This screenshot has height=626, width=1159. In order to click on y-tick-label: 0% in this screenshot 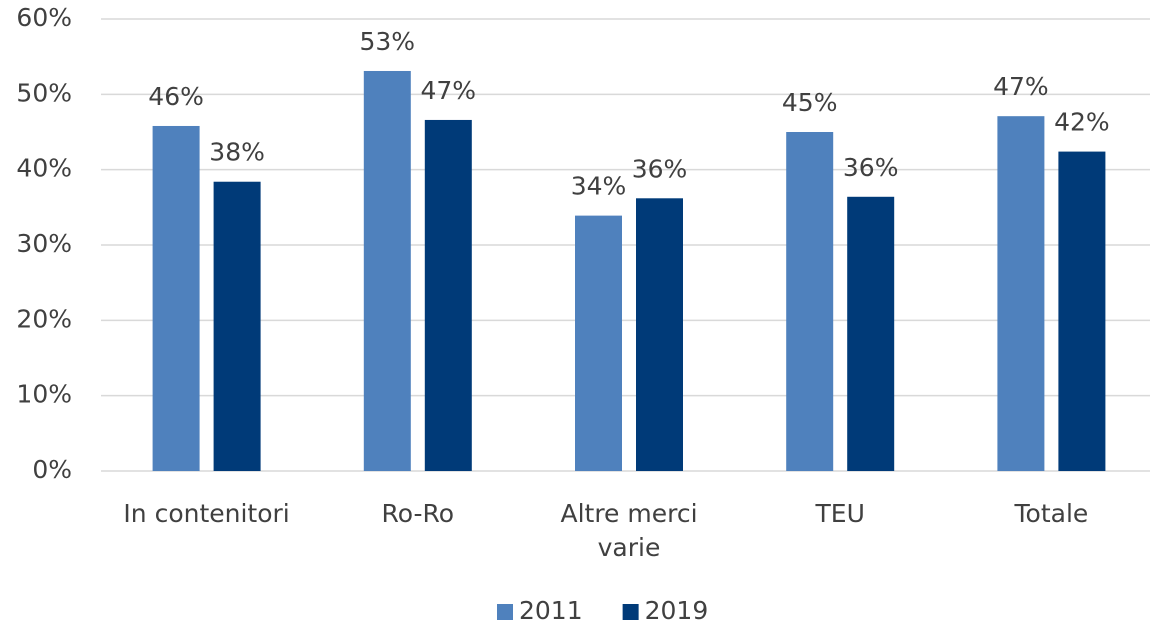, I will do `click(52, 469)`.